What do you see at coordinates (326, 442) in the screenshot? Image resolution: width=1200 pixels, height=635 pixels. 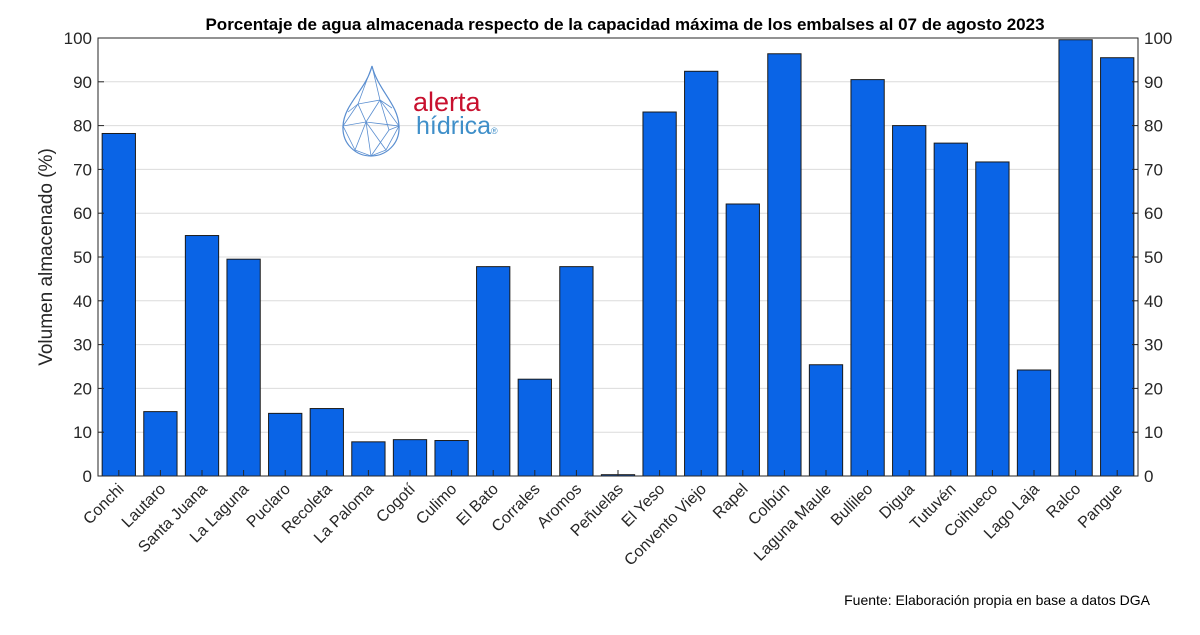 I see `bar-recoleta` at bounding box center [326, 442].